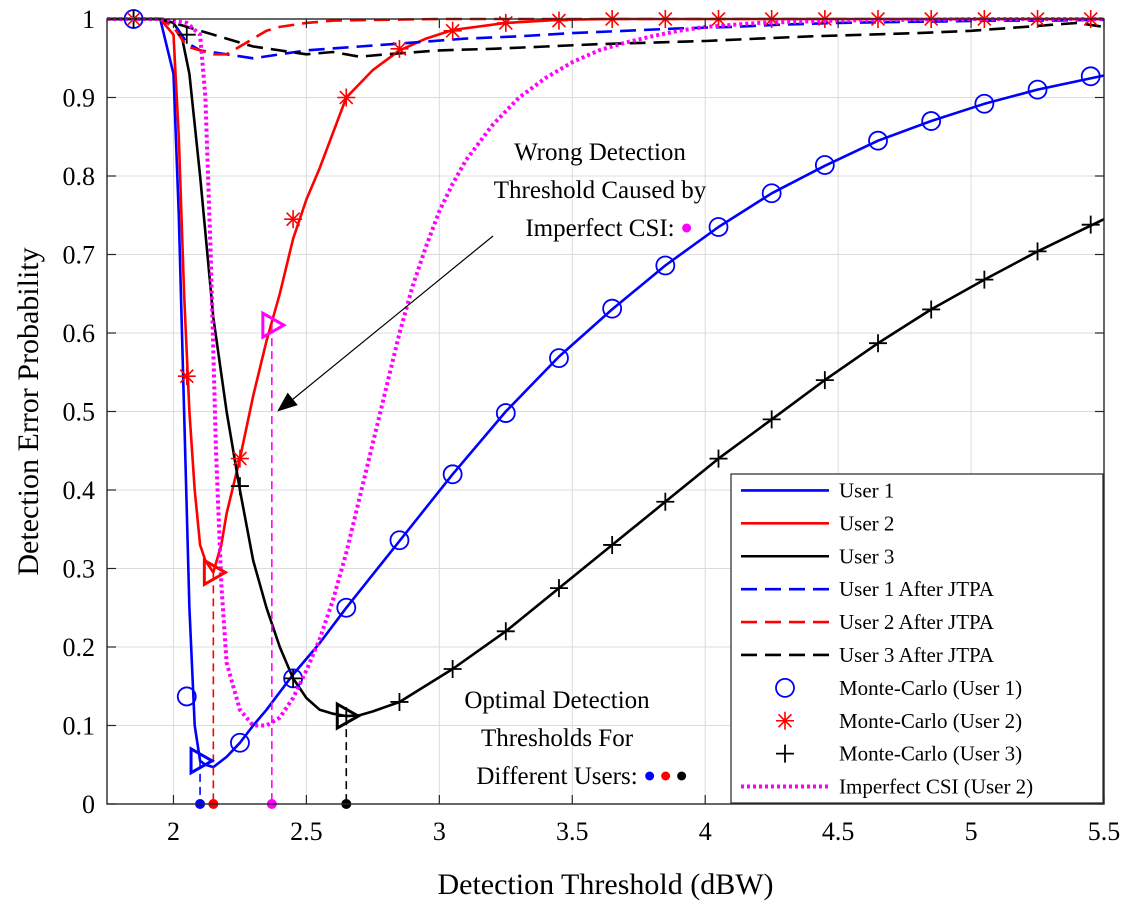 This screenshot has height=907, width=1137. What do you see at coordinates (868, 589) in the screenshot?
I see `legend-item-3: User 1 After JTPA` at bounding box center [868, 589].